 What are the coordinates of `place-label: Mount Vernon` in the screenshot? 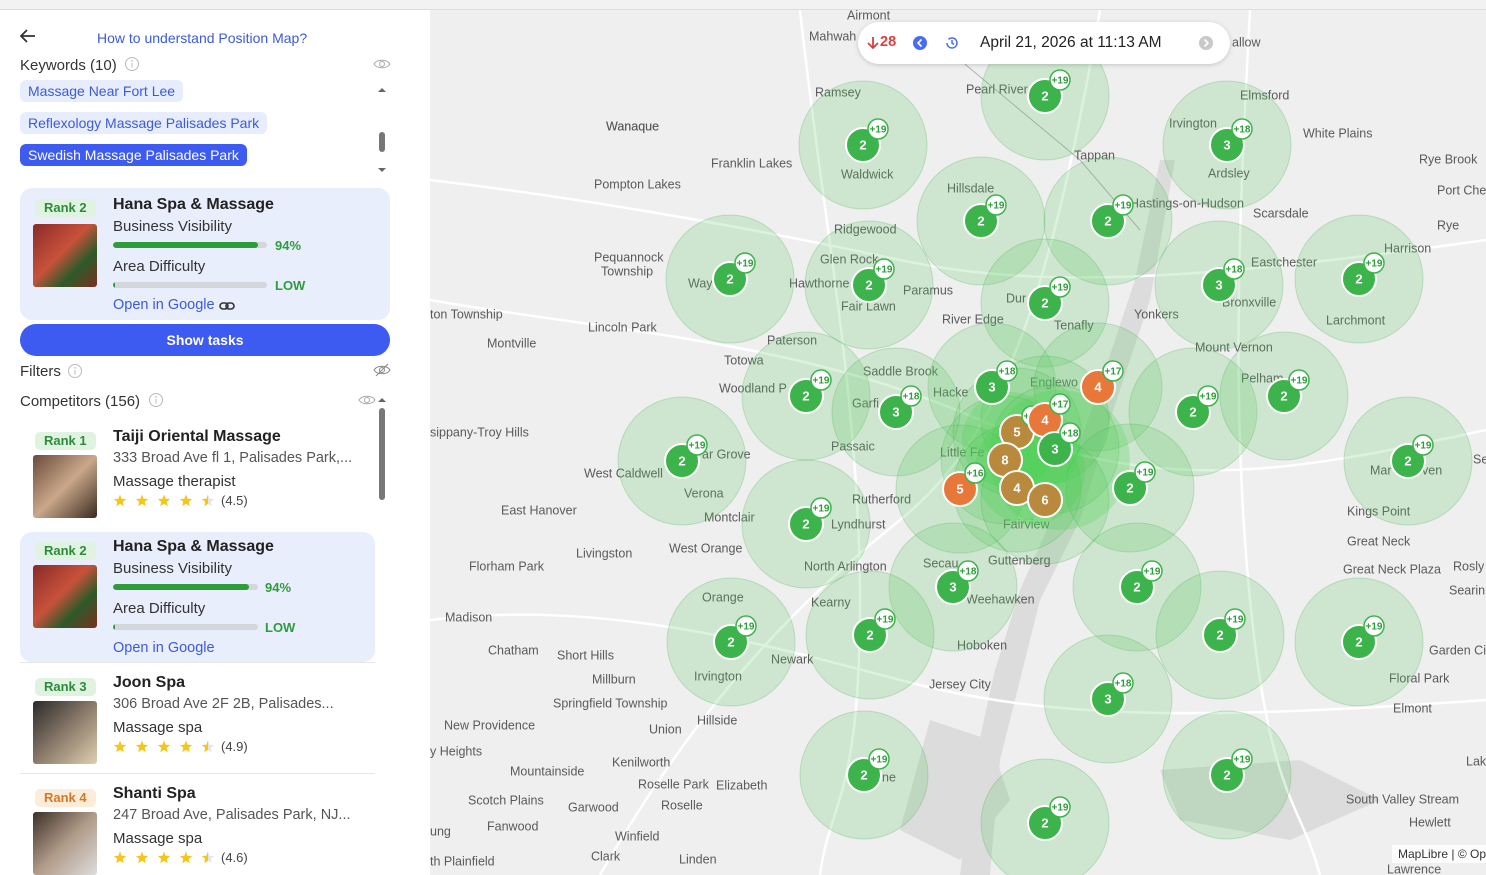 It's located at (1234, 347).